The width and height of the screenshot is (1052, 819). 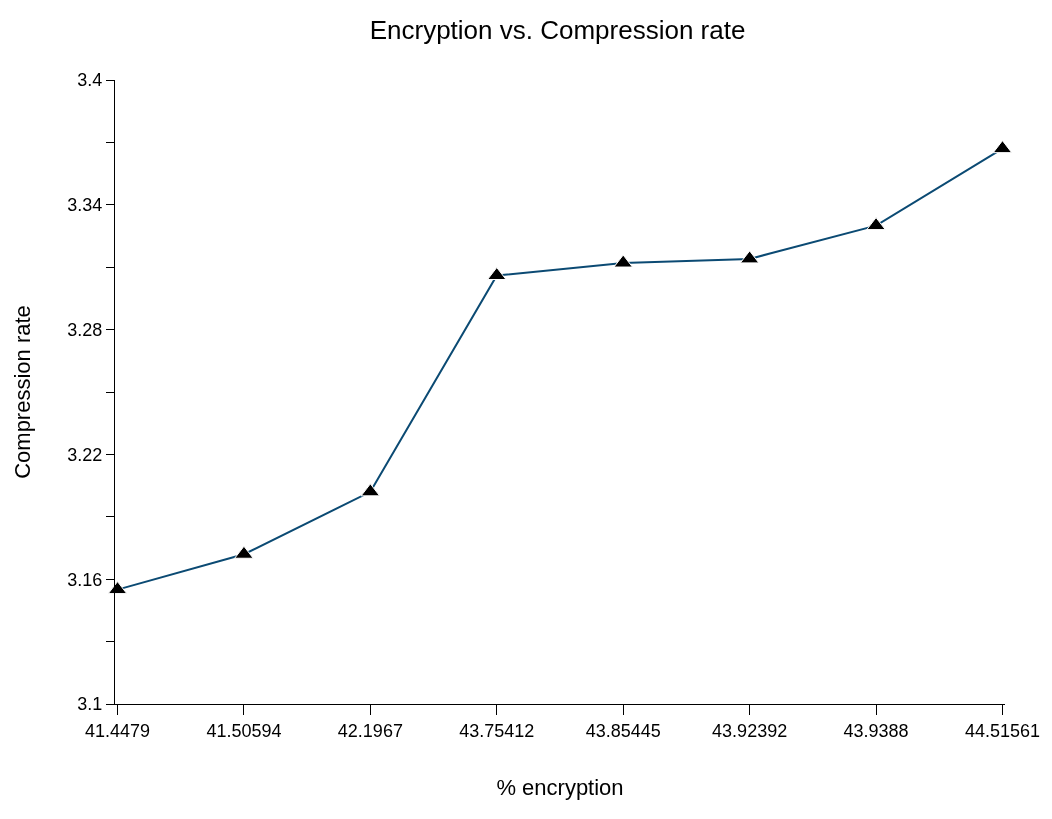 I want to click on x-tick-label: 44.51561, so click(x=1002, y=730).